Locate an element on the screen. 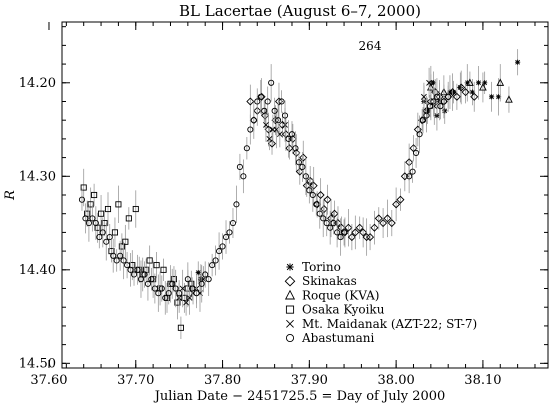  x-tick-label: 37.90 is located at coordinates (309, 380).